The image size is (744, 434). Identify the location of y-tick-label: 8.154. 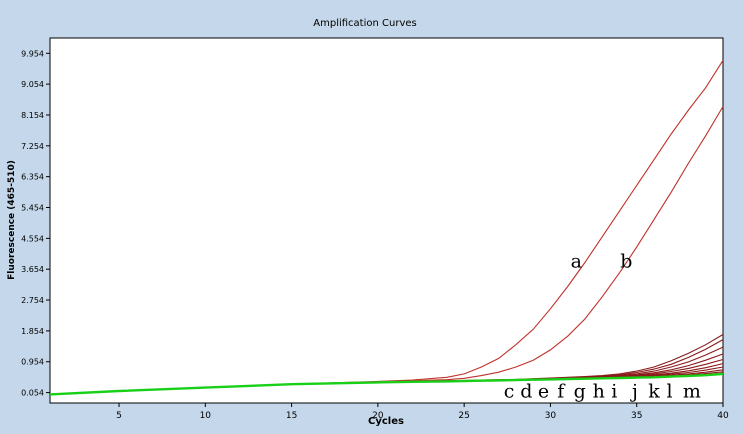
(32, 115).